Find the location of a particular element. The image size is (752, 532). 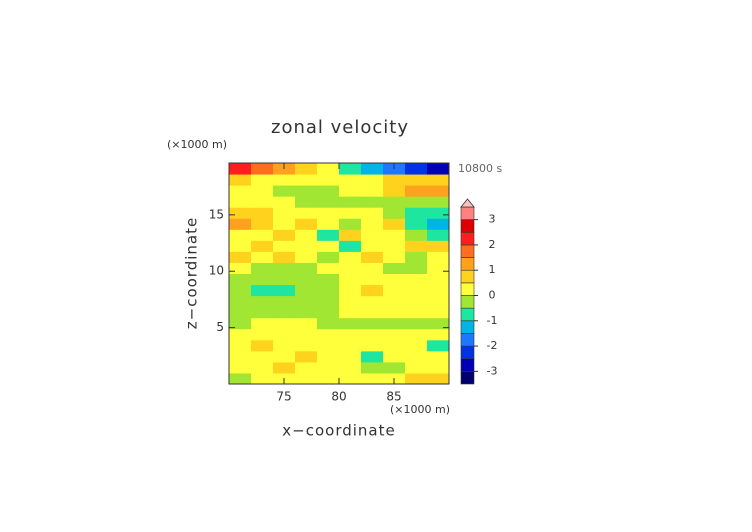

colorbar-tick-label: 2 is located at coordinates (492, 244).